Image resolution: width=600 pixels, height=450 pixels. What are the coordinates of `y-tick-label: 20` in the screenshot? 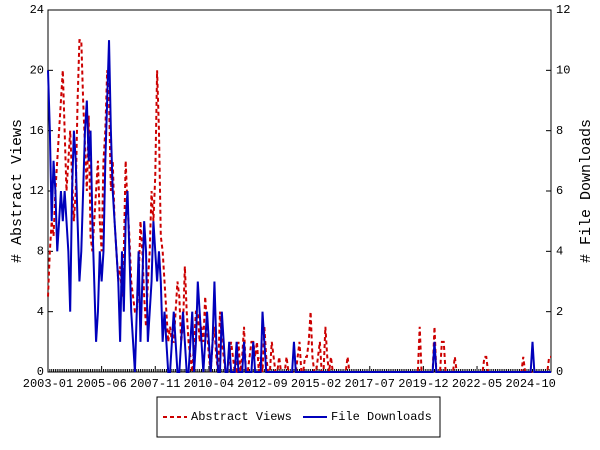 It's located at (37, 71).